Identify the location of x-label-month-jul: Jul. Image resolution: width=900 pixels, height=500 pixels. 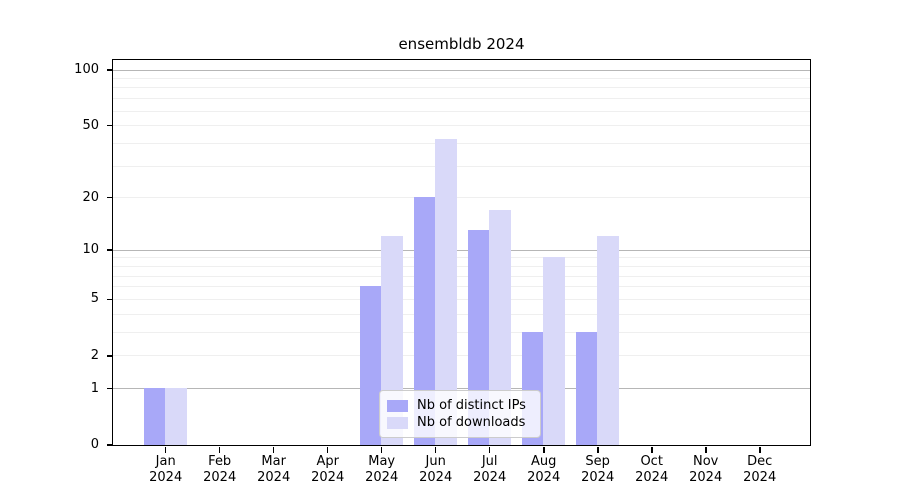
(489, 461).